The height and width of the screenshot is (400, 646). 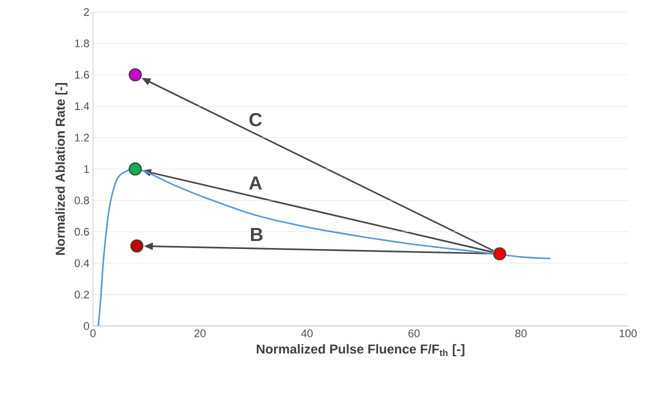 I want to click on y-axis-title: Normalized Ablation Rate [-], so click(x=61, y=169).